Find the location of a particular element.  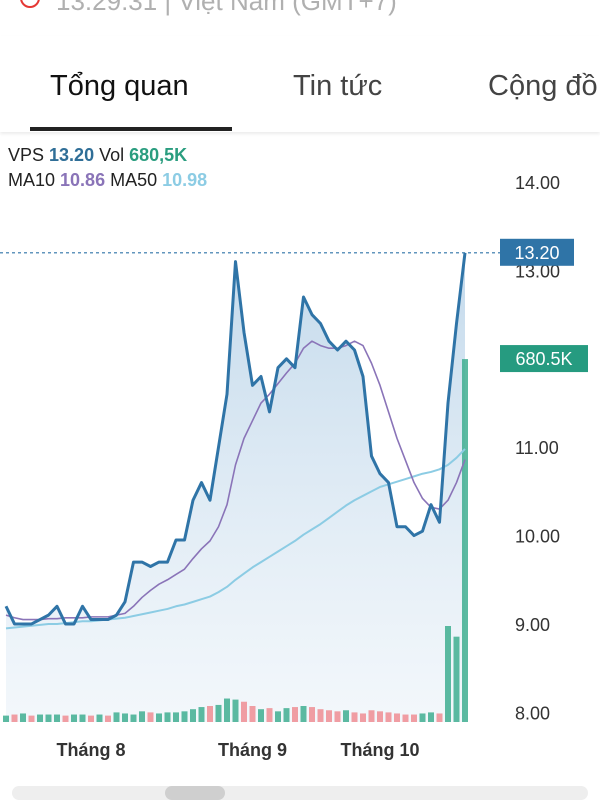

tab-bar: Tổng quan Tin tức Cộng đồ is located at coordinates (300, 84).